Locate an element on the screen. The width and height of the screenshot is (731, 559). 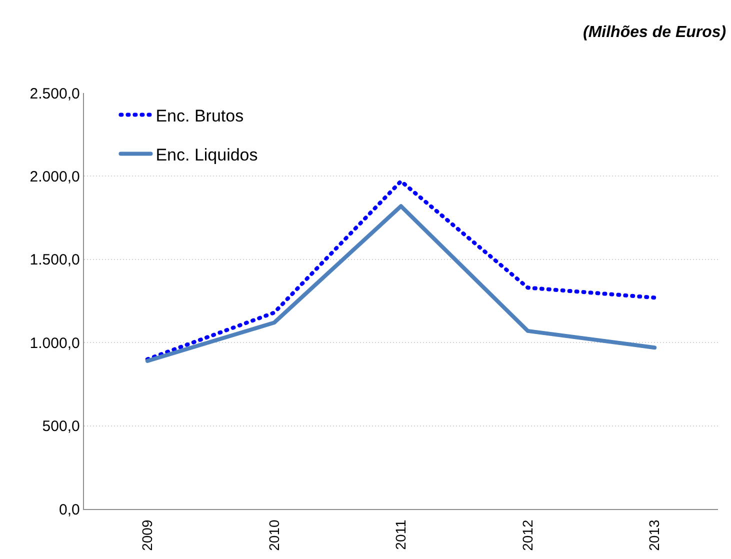
y-tick-label: 2.500,0 is located at coordinates (55, 93).